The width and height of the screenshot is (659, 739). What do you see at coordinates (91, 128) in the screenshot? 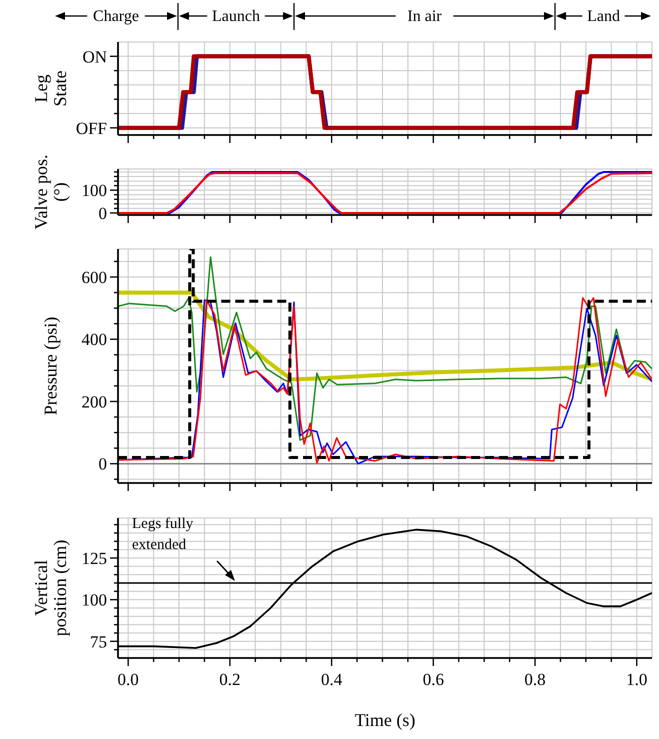
I see `text: OFF` at bounding box center [91, 128].